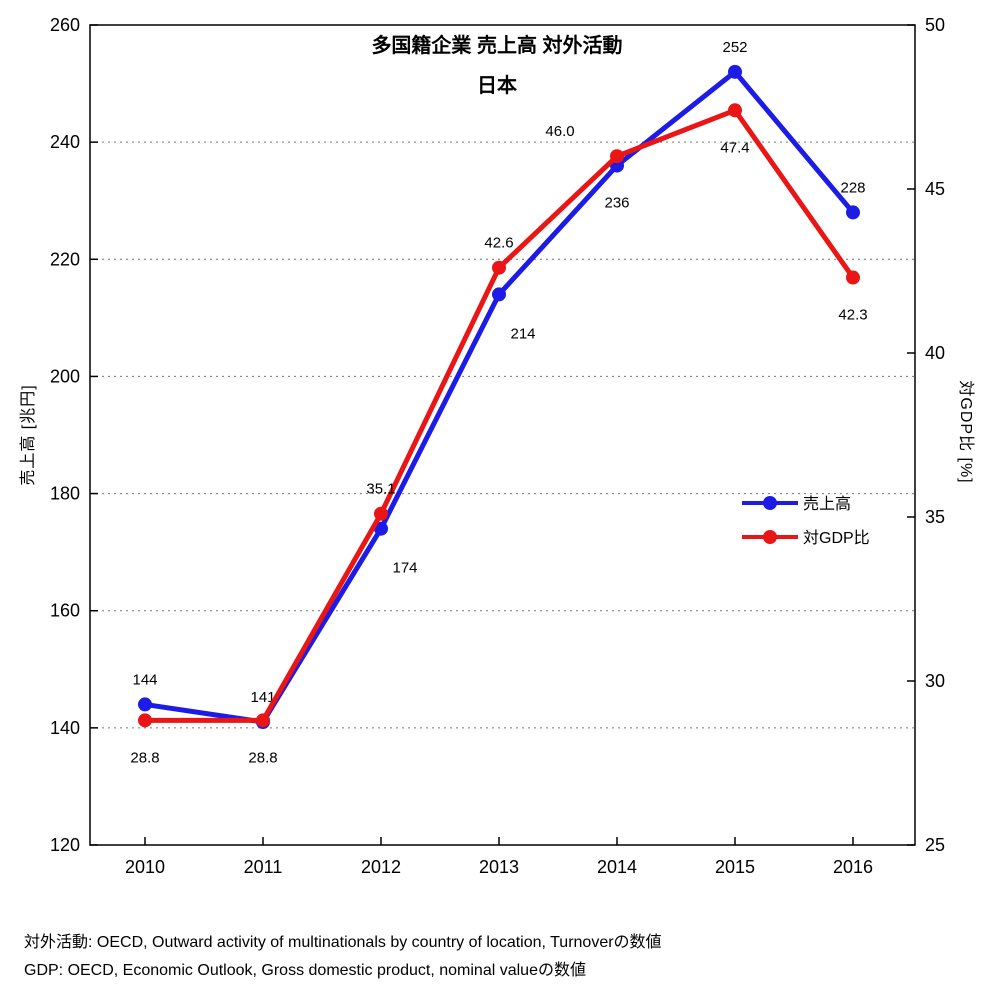 The width and height of the screenshot is (995, 995). Describe the element at coordinates (935, 517) in the screenshot. I see `right-axis-tick-label: 35` at that location.